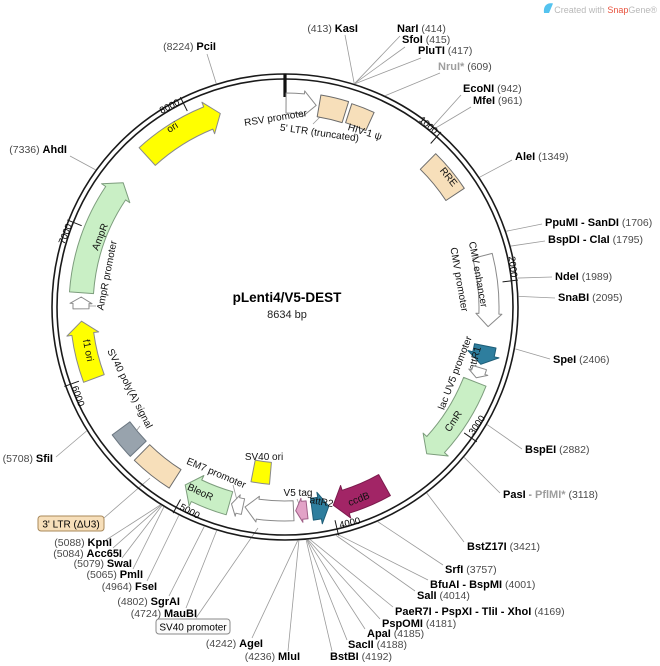 The width and height of the screenshot is (660, 666). Describe the element at coordinates (157, 466) in the screenshot. I see `feature-3-ltr-du3` at that location.